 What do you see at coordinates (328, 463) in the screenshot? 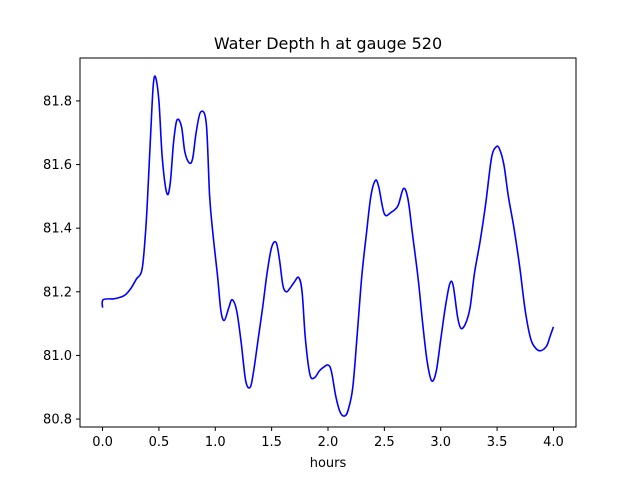
I see `x-axis-label: hours` at bounding box center [328, 463].